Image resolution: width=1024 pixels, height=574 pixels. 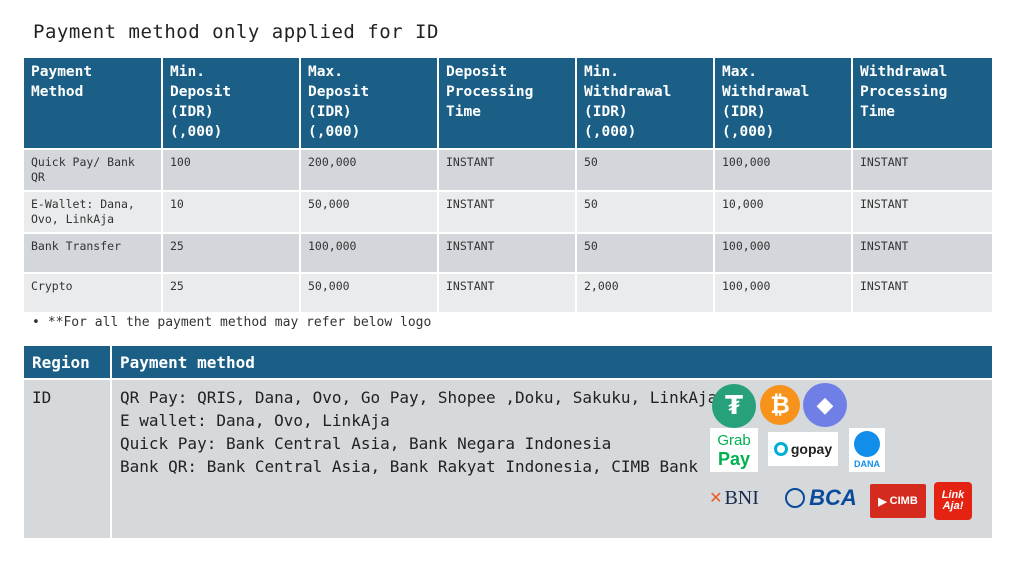 I want to click on region-cell: ID, so click(x=68, y=458).